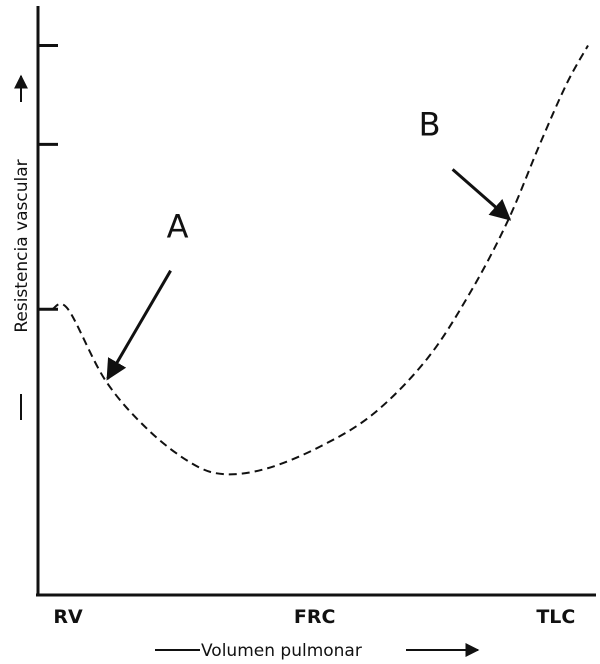 The image size is (600, 664). What do you see at coordinates (315, 617) in the screenshot?
I see `x-tick-label-frc: FRC` at bounding box center [315, 617].